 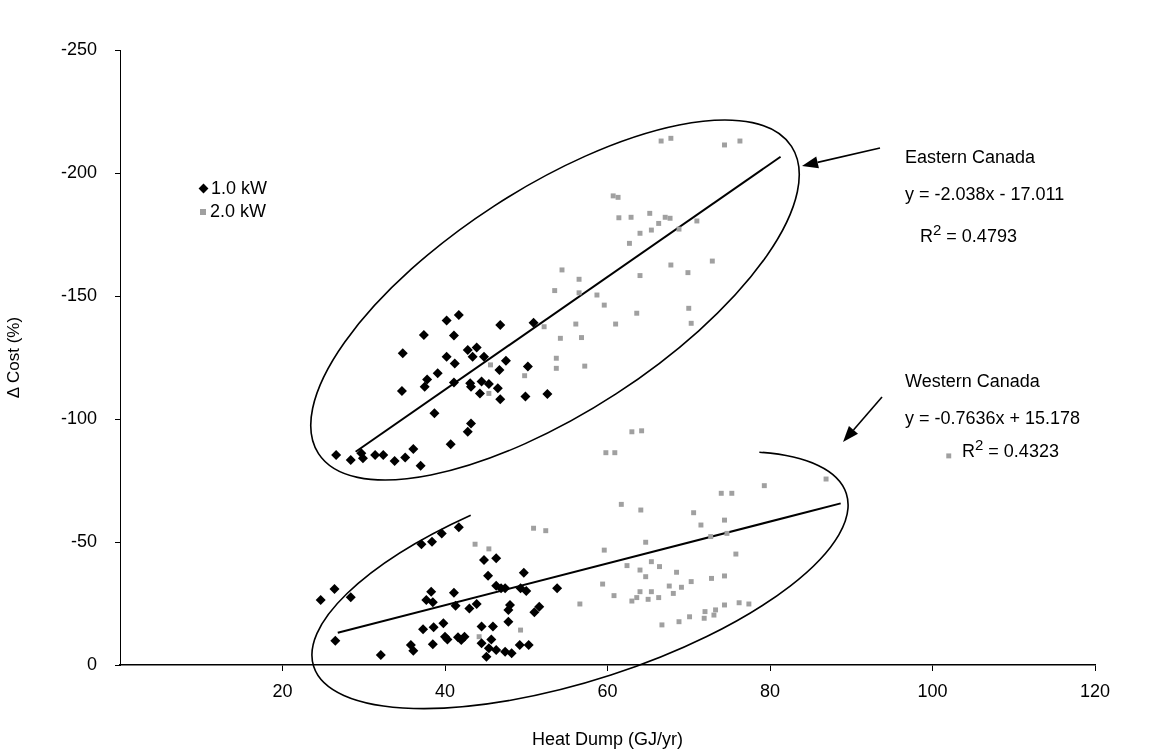 What do you see at coordinates (282, 690) in the screenshot?
I see `x-tick-label: 20` at bounding box center [282, 690].